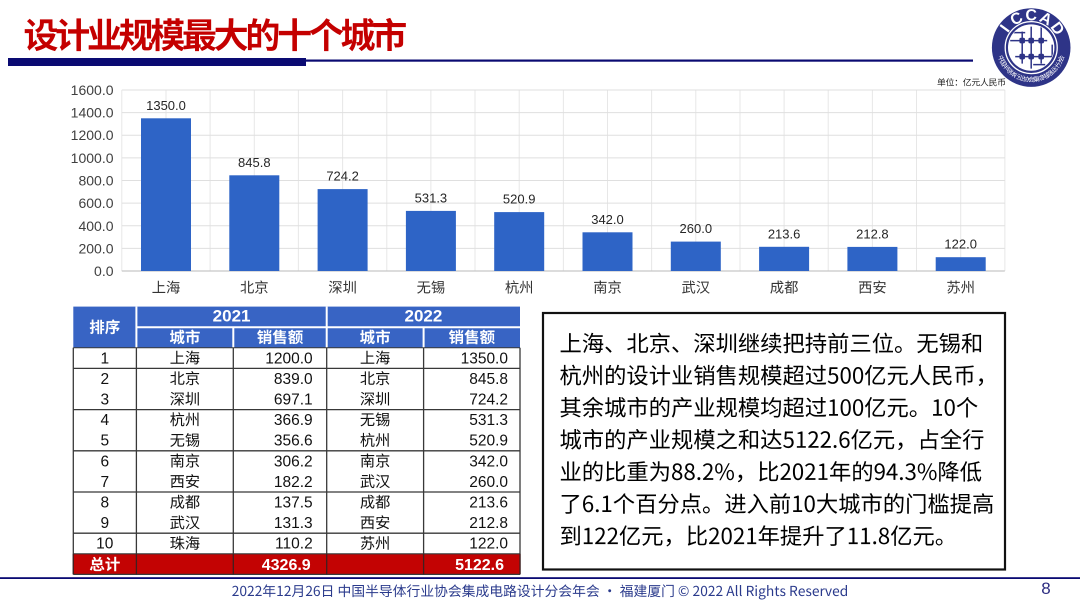  I want to click on svg-text: 2021, so click(232, 316).